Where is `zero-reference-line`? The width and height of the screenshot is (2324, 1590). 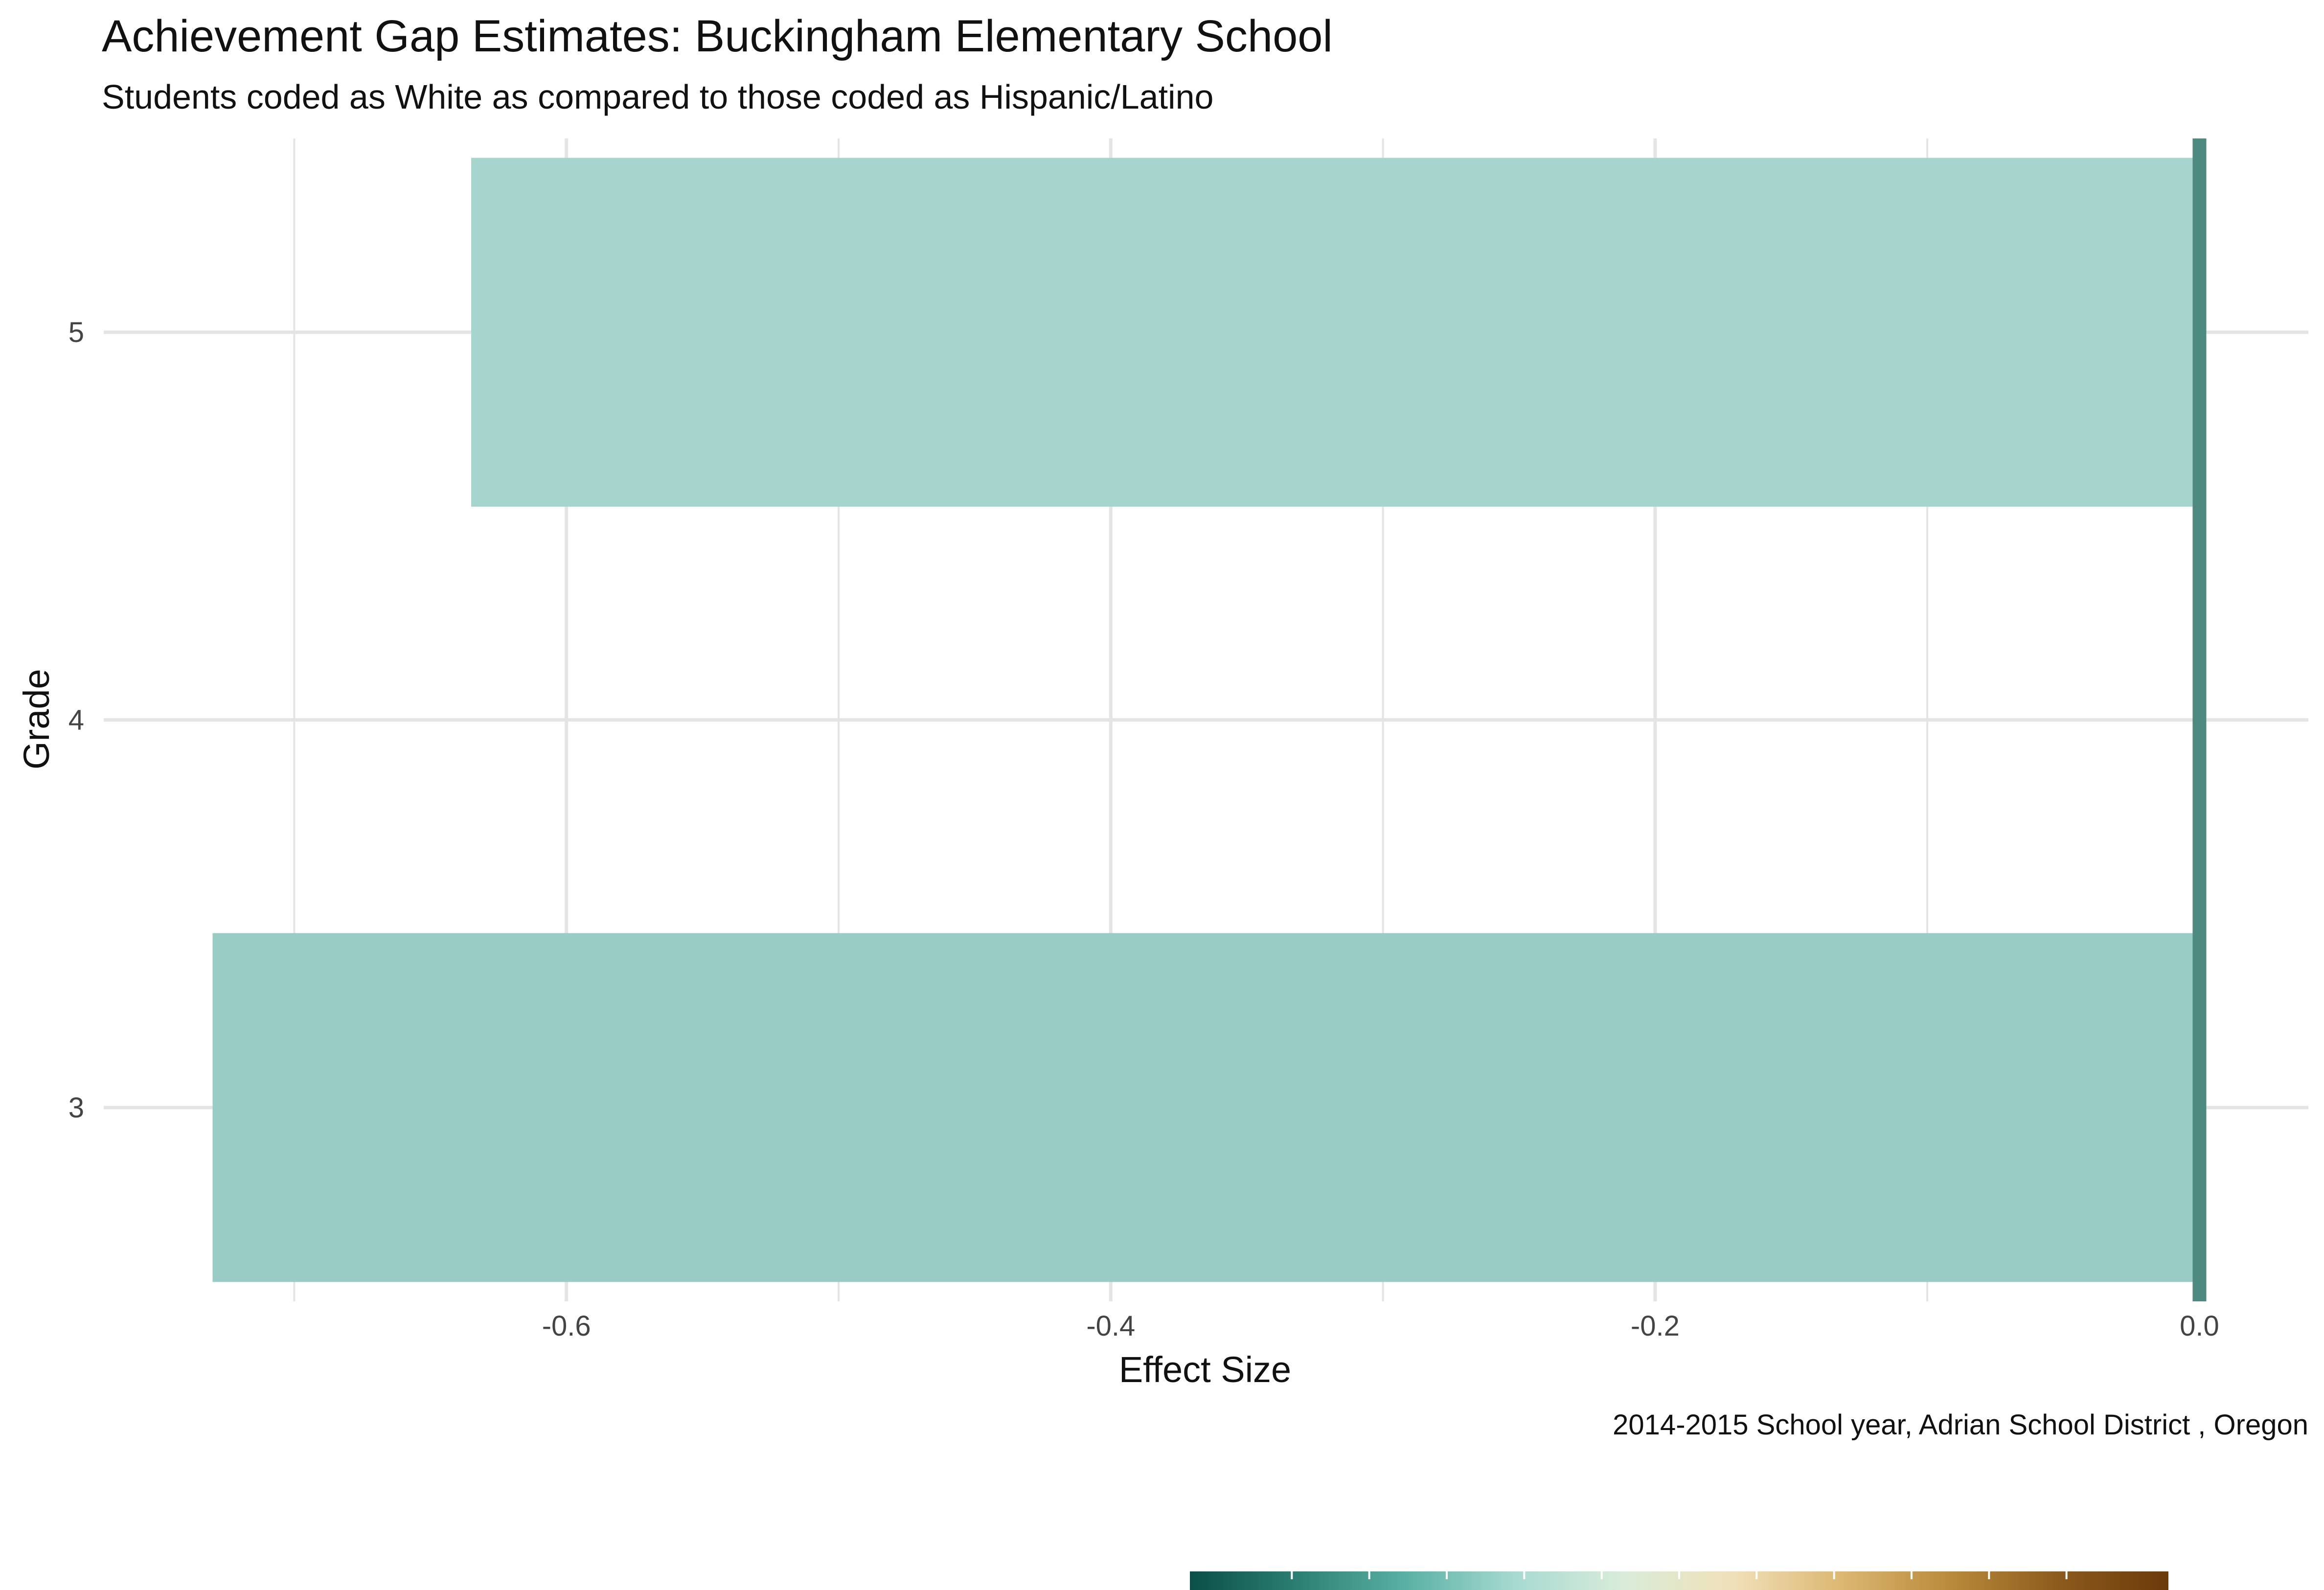
zero-reference-line is located at coordinates (2199, 720).